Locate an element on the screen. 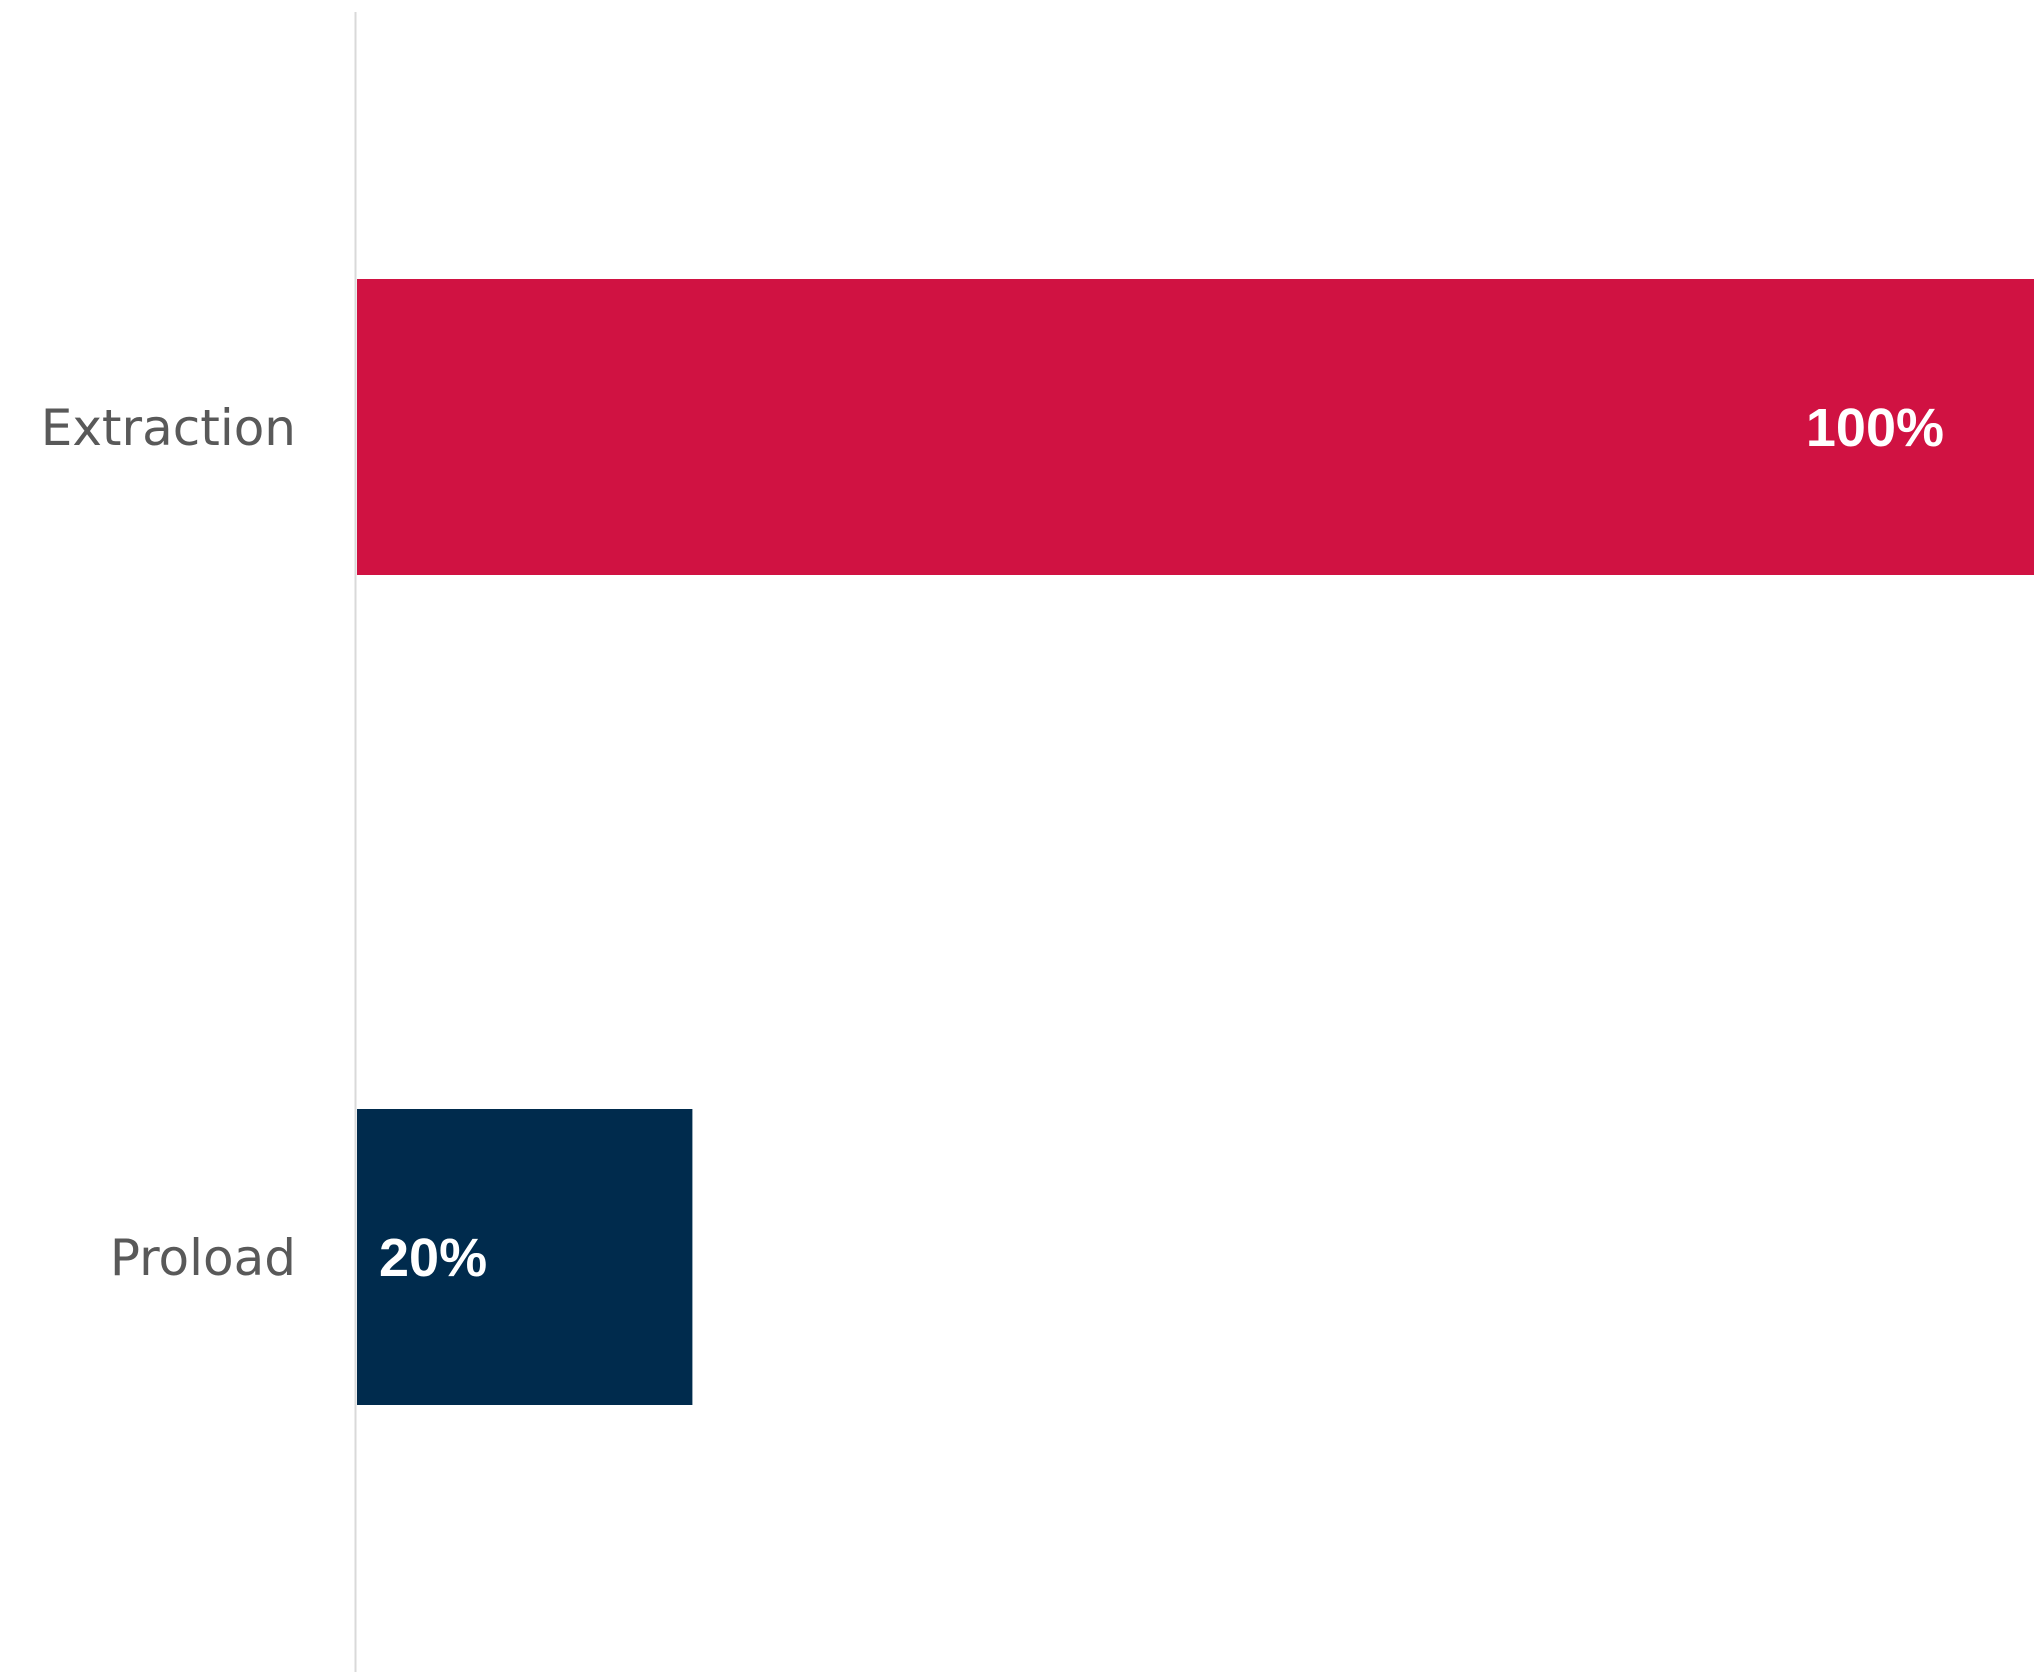  data-label-extraction: 100% is located at coordinates (1875, 428).